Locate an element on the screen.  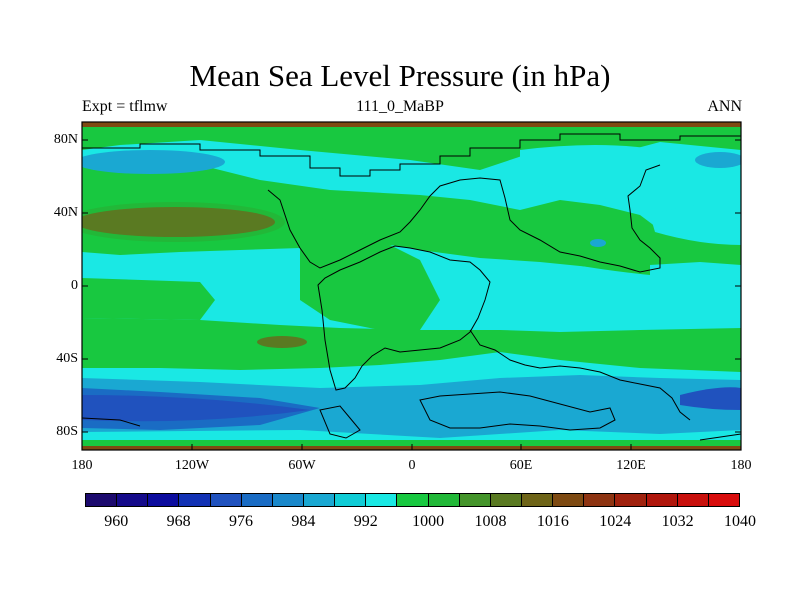
lon-label-120w: 120W is located at coordinates (192, 465).